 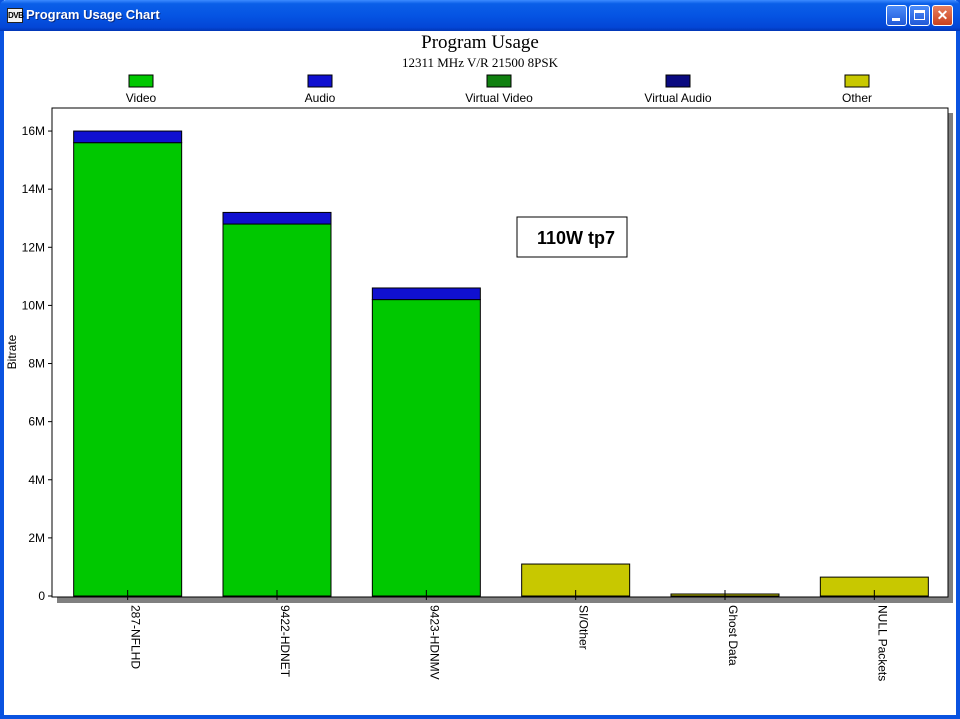 I want to click on close-icon: ✕, so click(x=942, y=15).